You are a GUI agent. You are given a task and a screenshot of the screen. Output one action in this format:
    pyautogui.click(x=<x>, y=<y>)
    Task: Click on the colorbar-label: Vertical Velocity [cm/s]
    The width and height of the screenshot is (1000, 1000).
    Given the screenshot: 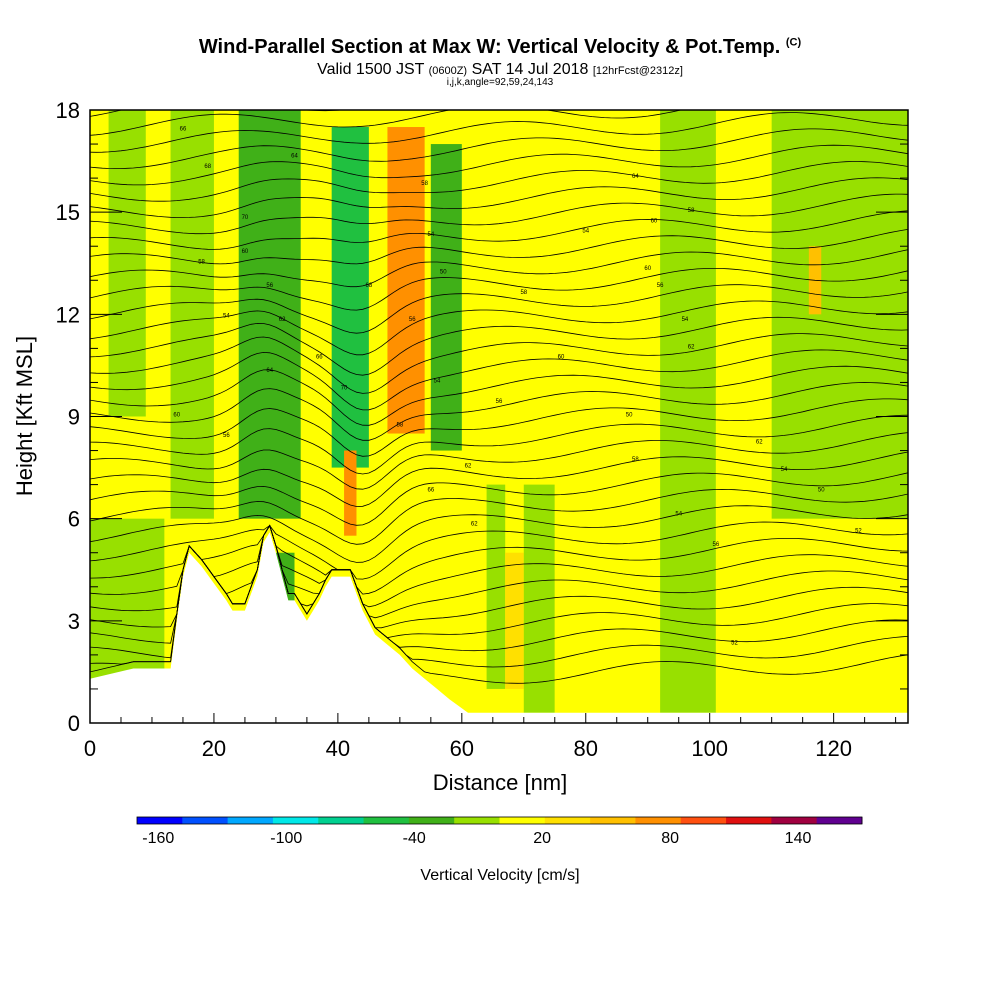 What is the action you would take?
    pyautogui.click(x=499, y=875)
    